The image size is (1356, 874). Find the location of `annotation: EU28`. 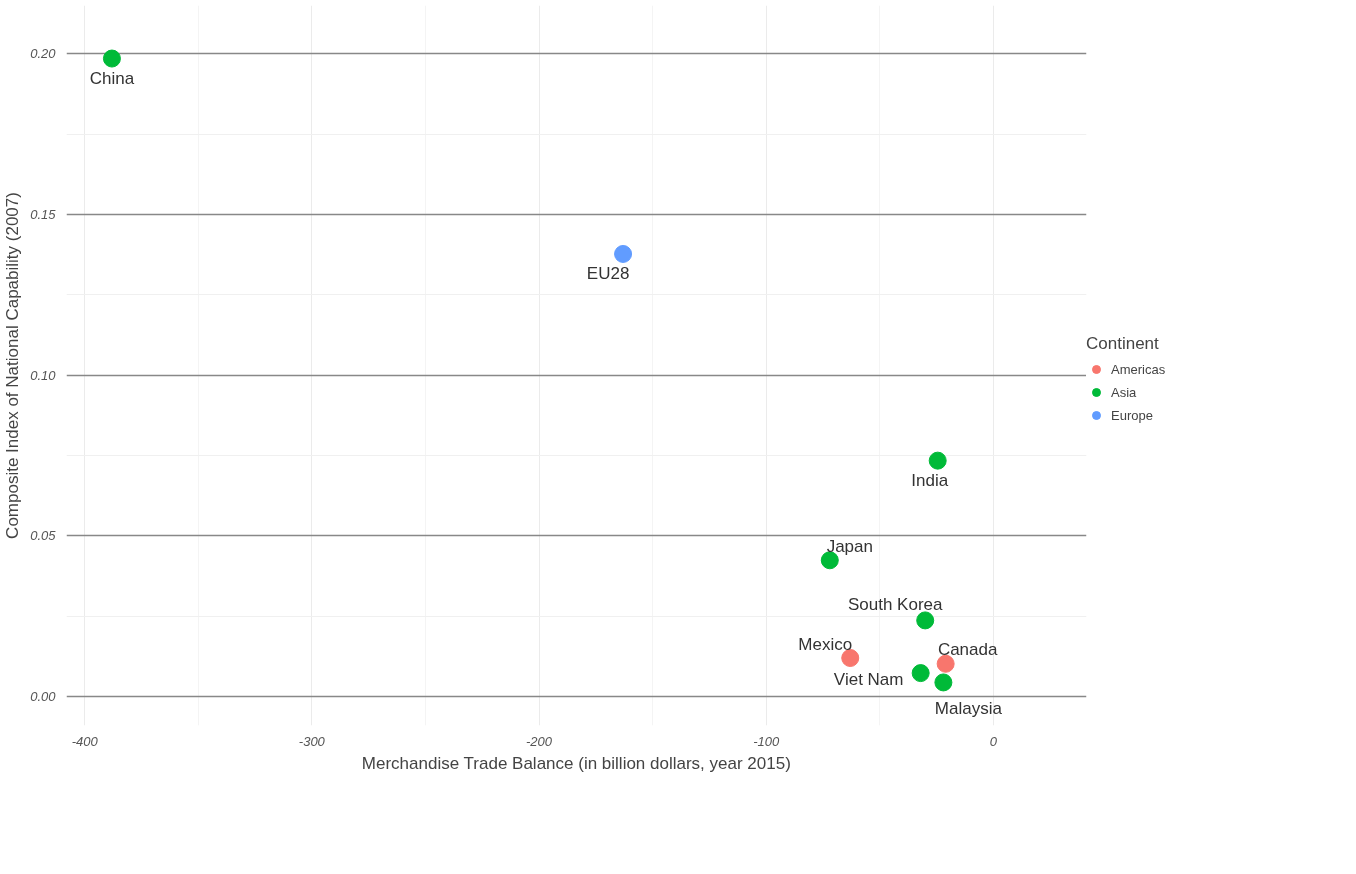

annotation: EU28 is located at coordinates (608, 274).